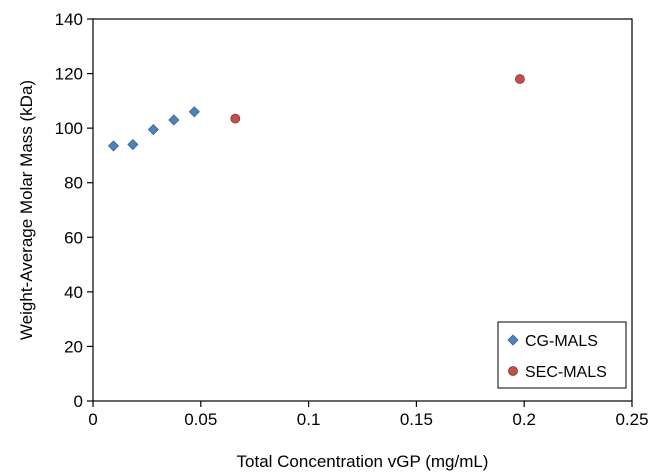  I want to click on y-tick-label: 40, so click(73, 292).